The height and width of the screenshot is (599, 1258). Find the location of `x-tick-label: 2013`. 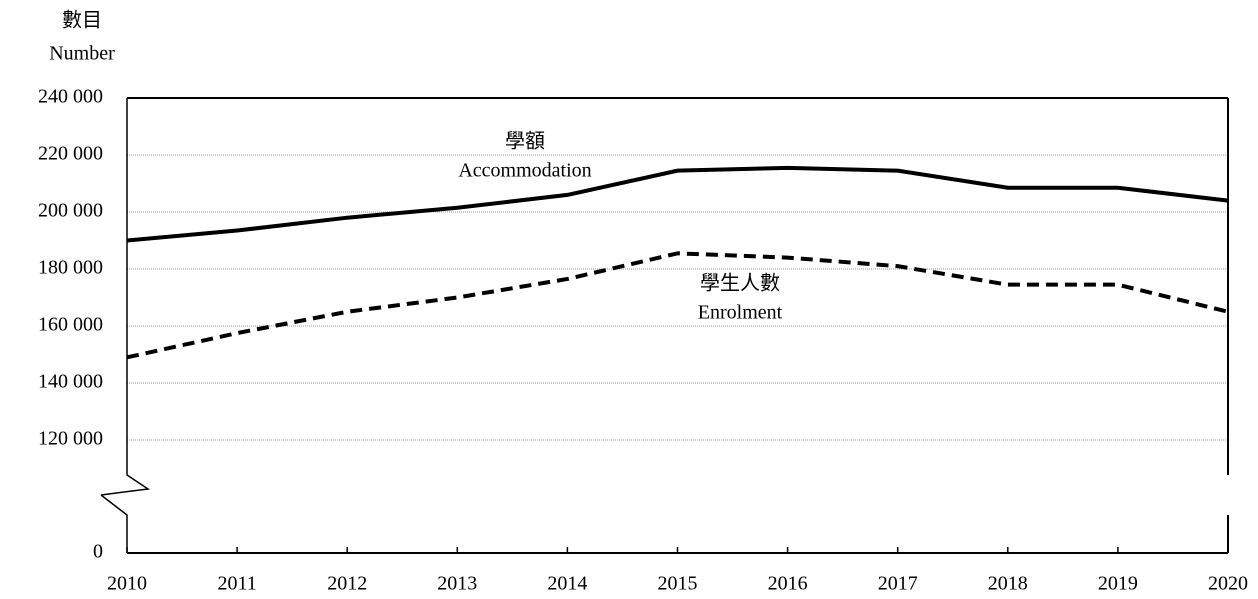

x-tick-label: 2013 is located at coordinates (457, 584).